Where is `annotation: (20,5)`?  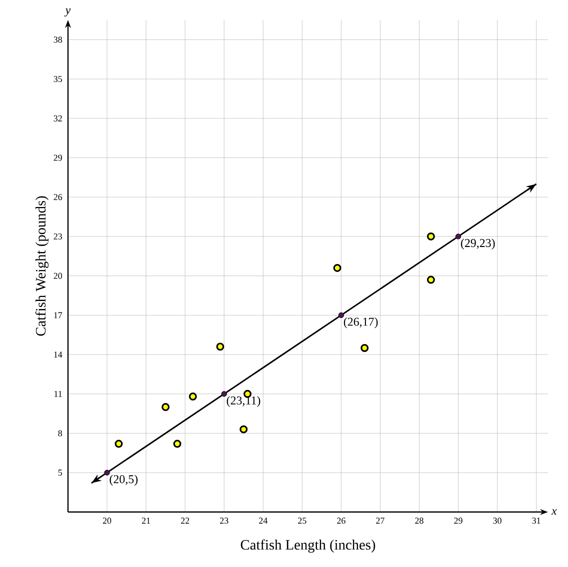
annotation: (20,5) is located at coordinates (124, 480).